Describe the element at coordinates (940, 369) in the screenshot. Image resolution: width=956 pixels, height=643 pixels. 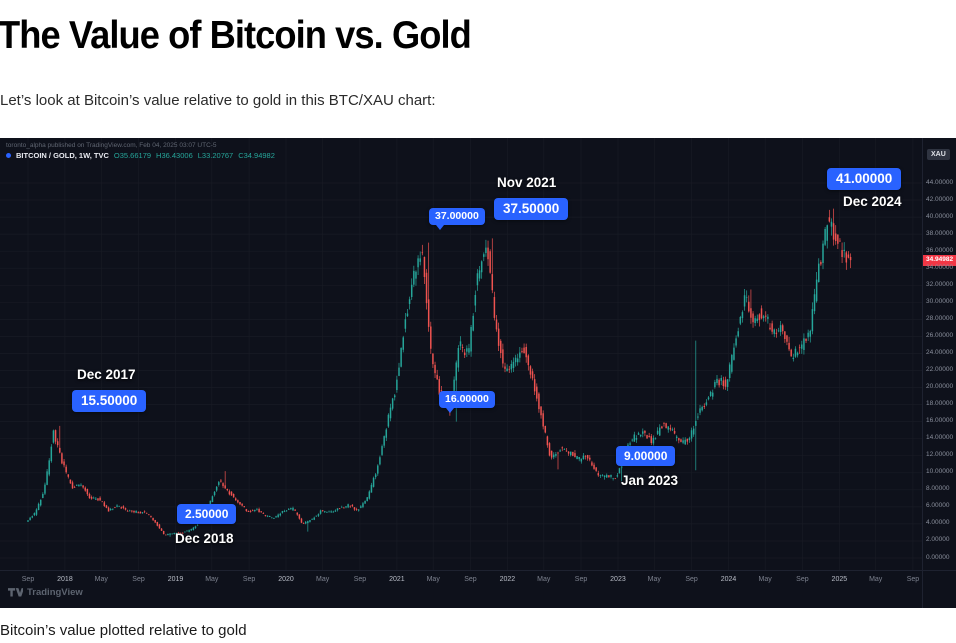
I see `price-tick-label: 22.00000` at that location.